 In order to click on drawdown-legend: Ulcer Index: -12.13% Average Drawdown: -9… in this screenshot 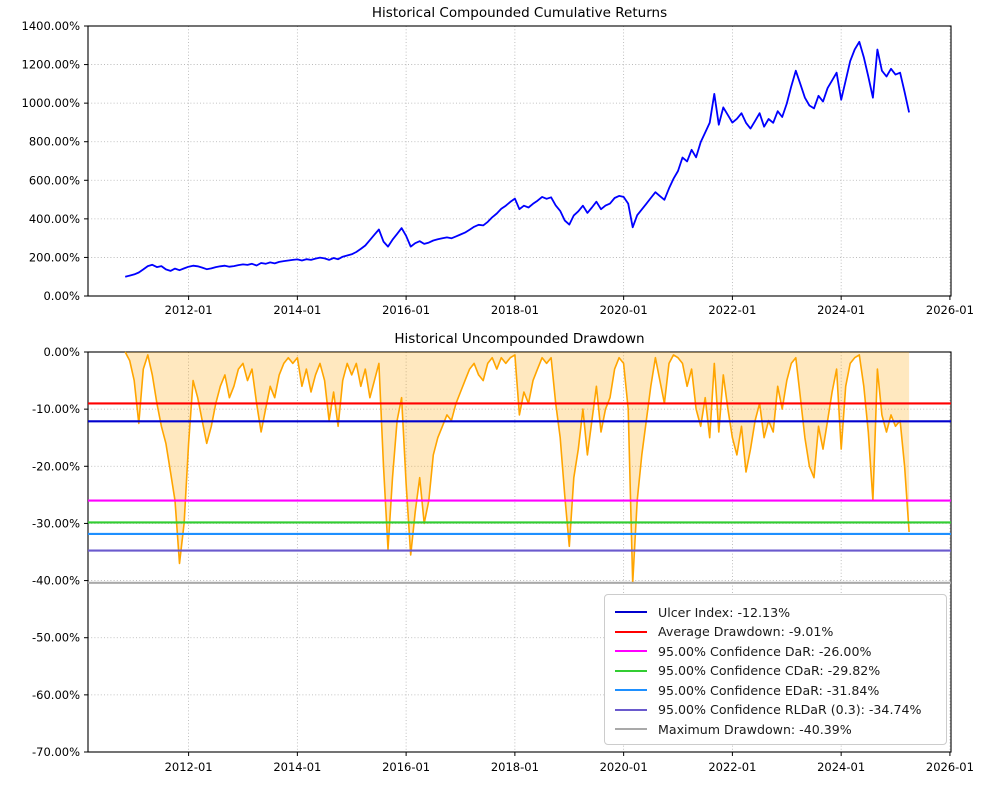, I will do `click(775, 669)`.